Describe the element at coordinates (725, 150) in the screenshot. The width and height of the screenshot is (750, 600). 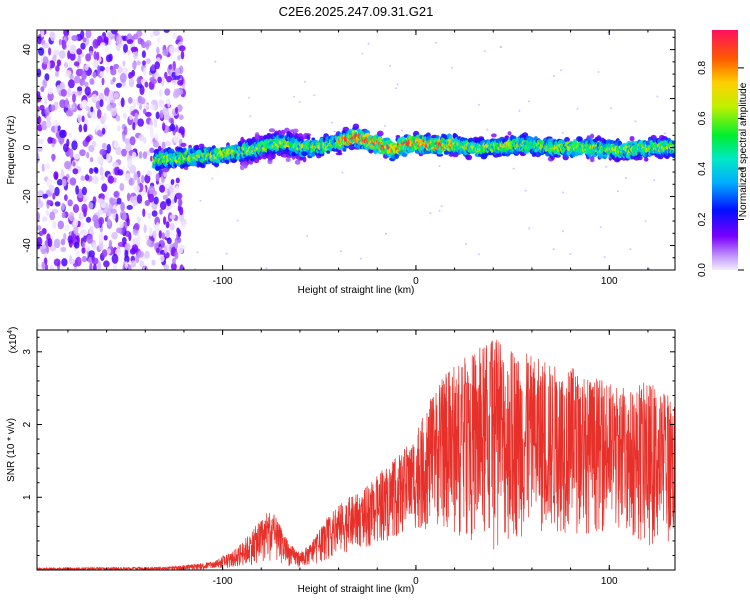
I see `colorbar-gradient` at that location.